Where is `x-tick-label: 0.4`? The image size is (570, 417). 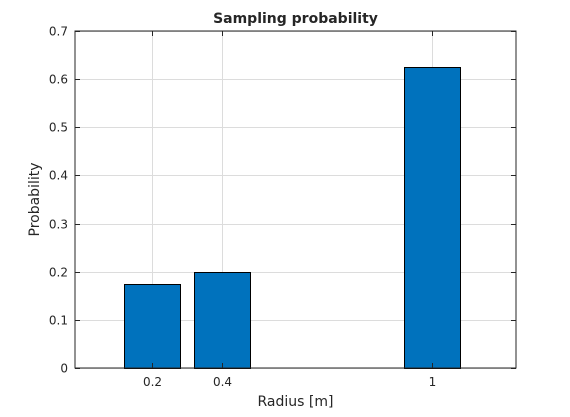
x-tick-label: 0.4 is located at coordinates (222, 382).